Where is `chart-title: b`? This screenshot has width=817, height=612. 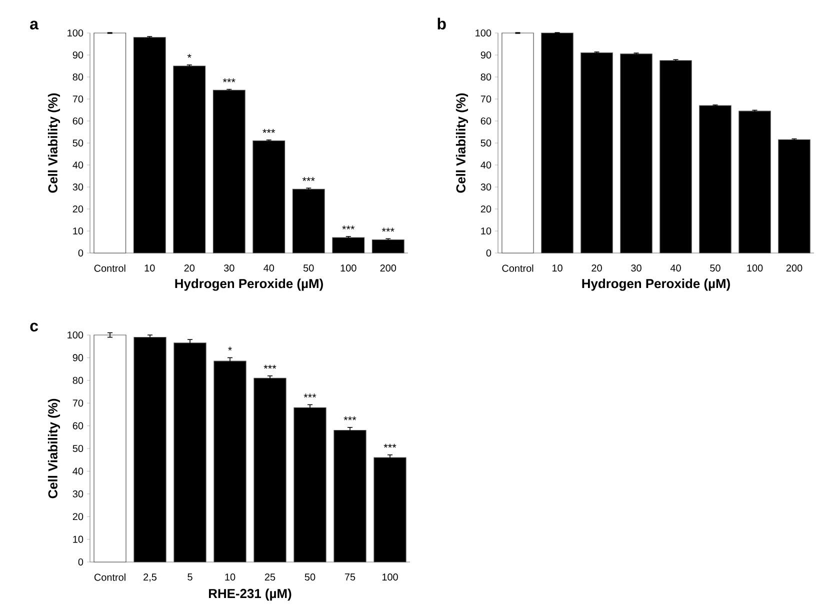
chart-title: b is located at coordinates (442, 24).